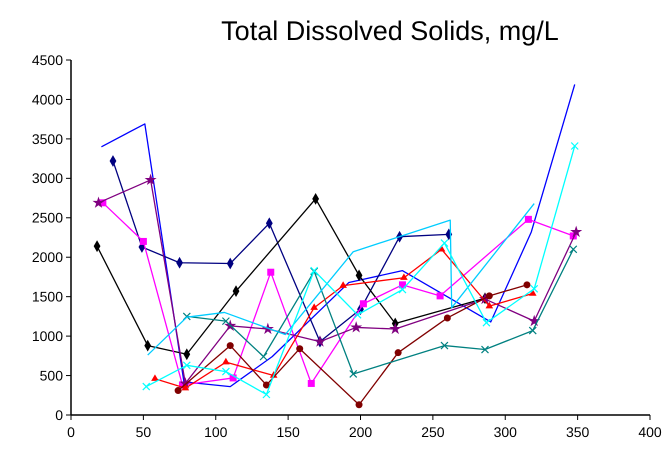 Image resolution: width=663 pixels, height=460 pixels. I want to click on y-tick-label: 500, so click(52, 375).